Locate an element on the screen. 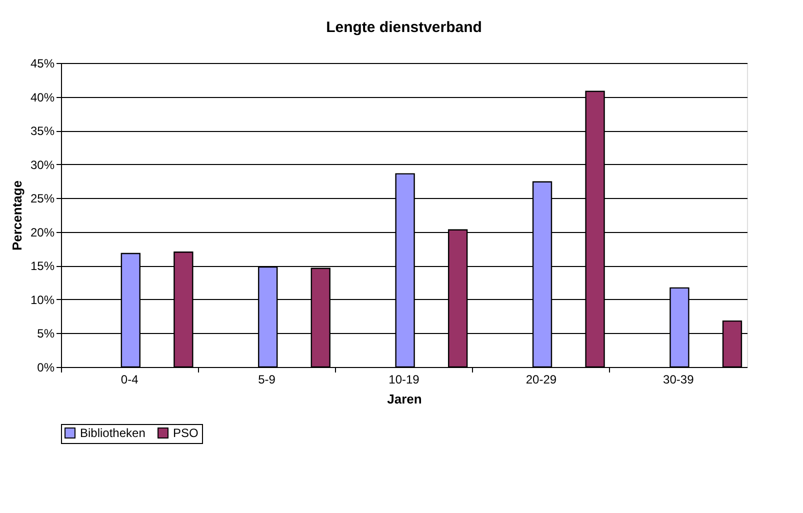 This screenshot has height=513, width=803. x-tick-label: 20-29 is located at coordinates (541, 379).